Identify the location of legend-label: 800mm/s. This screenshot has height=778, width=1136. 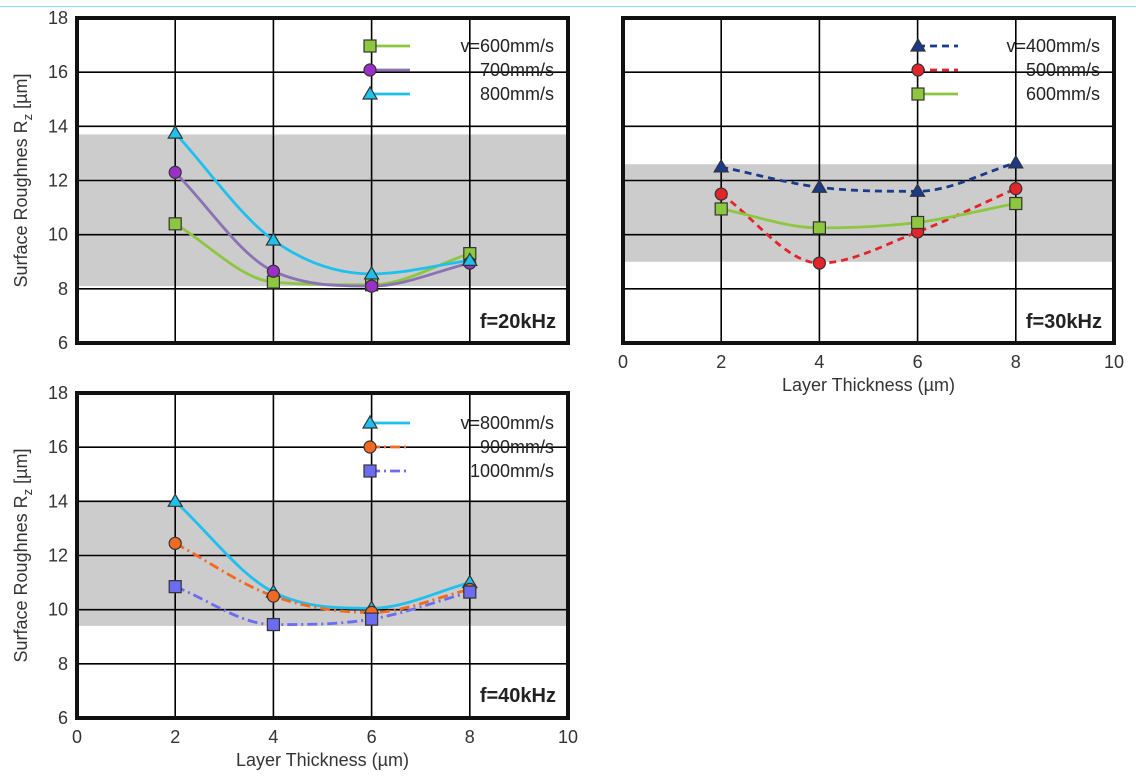
(517, 94).